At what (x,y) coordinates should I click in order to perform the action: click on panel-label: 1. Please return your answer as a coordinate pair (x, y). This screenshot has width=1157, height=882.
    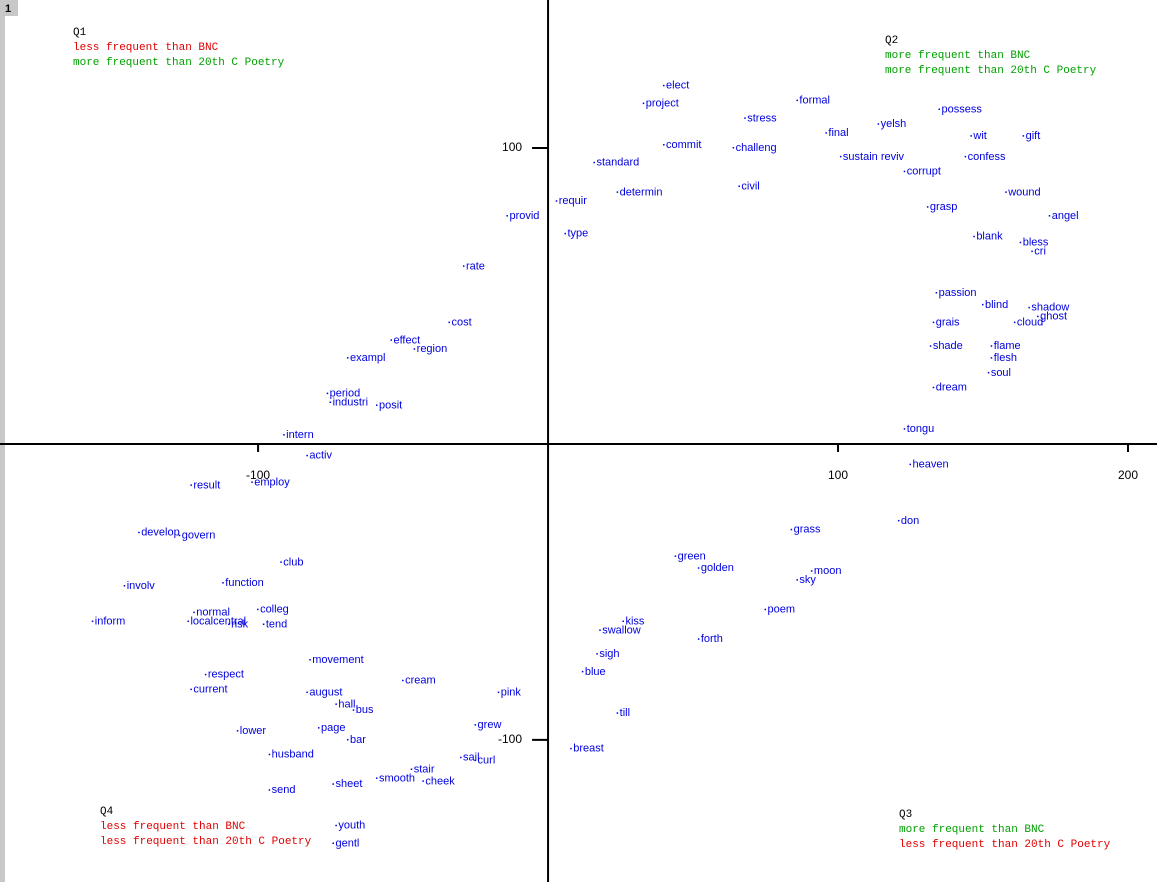
    Looking at the image, I should click on (8, 9).